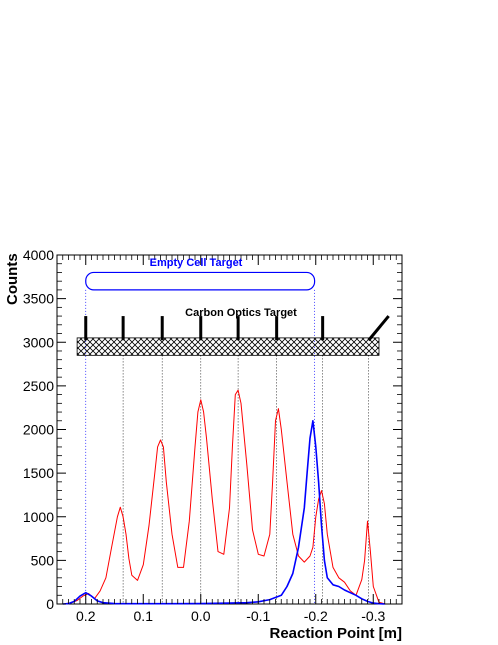 This screenshot has width=498, height=645. What do you see at coordinates (201, 616) in the screenshot?
I see `x-tick-label: 0.0` at bounding box center [201, 616].